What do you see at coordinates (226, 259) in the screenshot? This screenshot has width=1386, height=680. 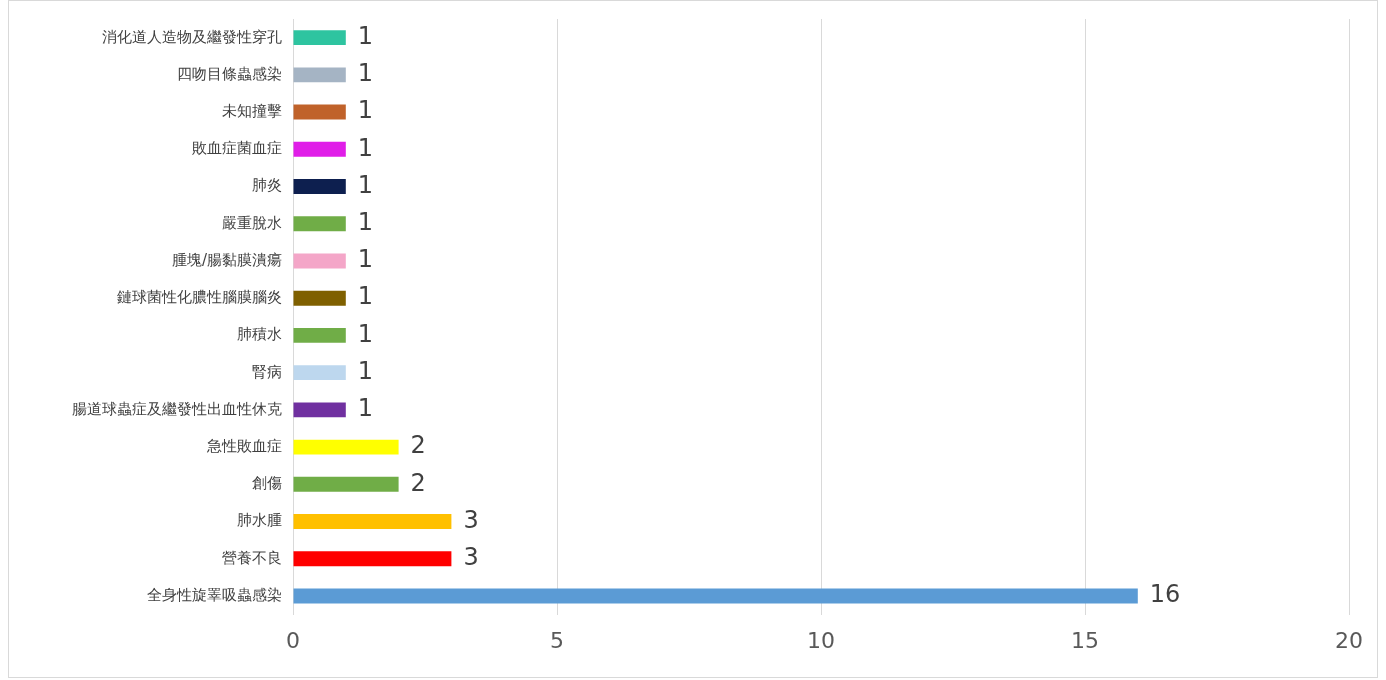 I see `y-tick-label: 腫塊/腸黏膜潰瘍` at bounding box center [226, 259].